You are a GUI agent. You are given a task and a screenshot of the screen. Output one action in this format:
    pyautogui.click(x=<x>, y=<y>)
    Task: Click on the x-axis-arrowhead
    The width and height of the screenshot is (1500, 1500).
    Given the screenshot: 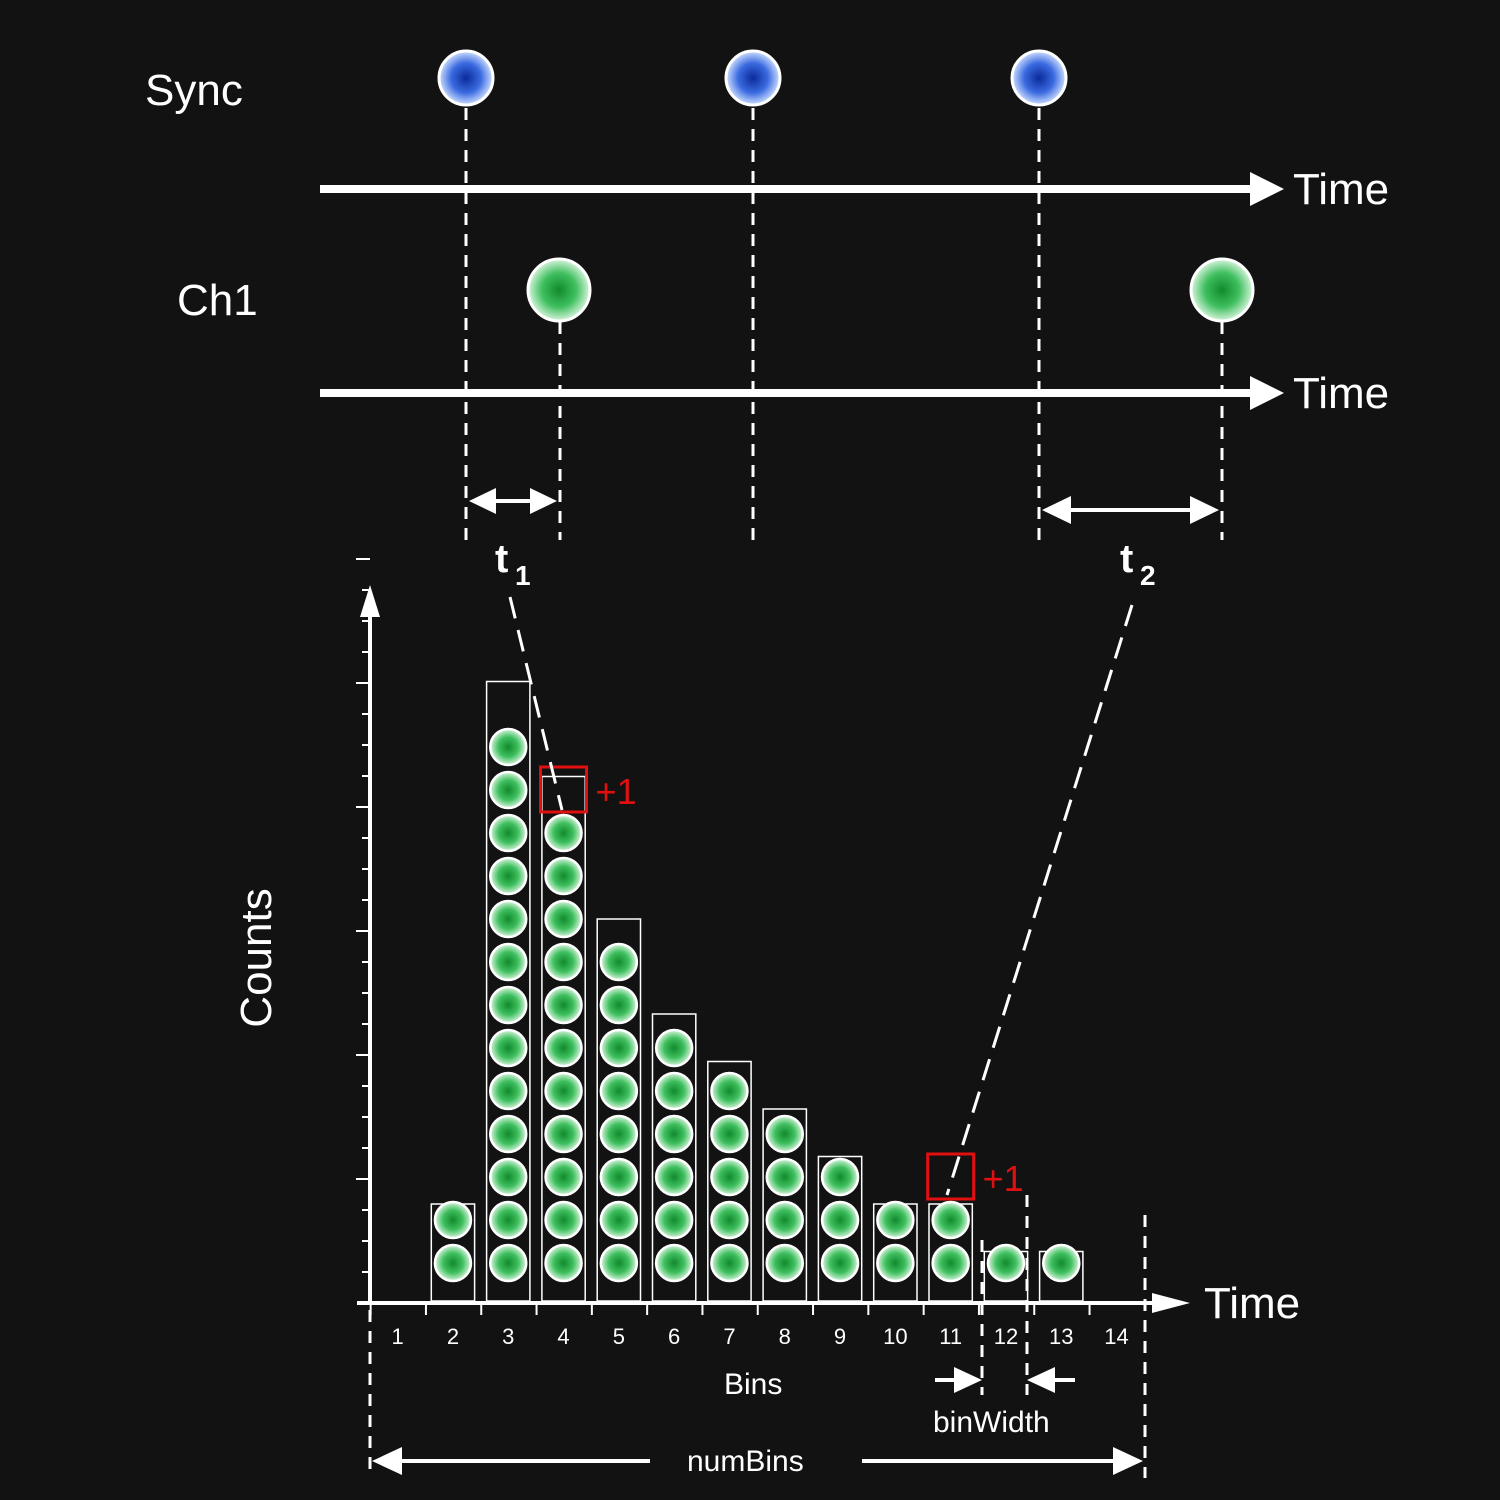 What is the action you would take?
    pyautogui.click(x=1171, y=1303)
    